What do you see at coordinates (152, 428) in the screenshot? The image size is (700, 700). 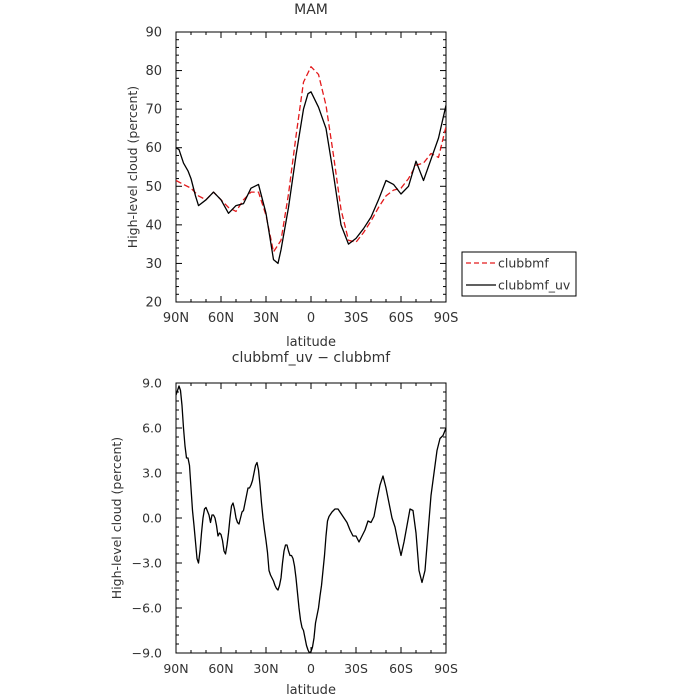 I see `y-tick-label: 6.0` at bounding box center [152, 428].